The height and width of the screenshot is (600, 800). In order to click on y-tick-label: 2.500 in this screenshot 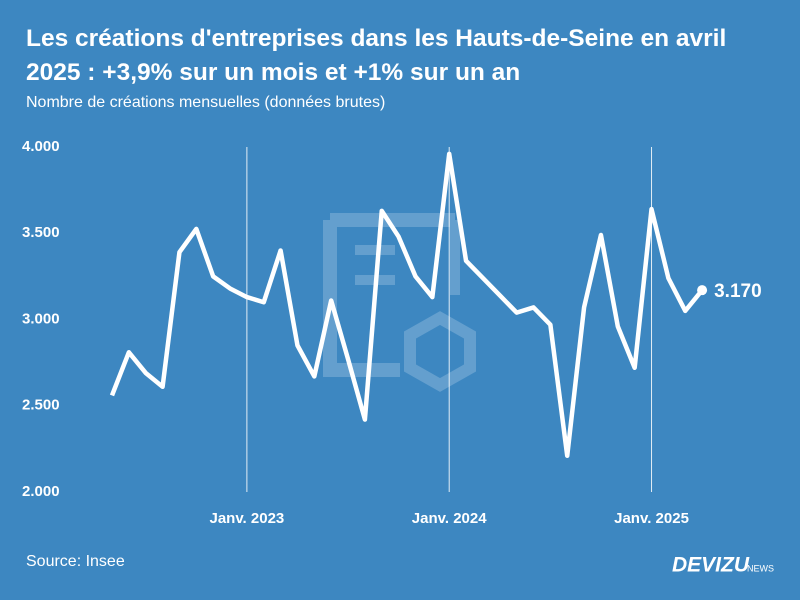, I will do `click(41, 405)`.